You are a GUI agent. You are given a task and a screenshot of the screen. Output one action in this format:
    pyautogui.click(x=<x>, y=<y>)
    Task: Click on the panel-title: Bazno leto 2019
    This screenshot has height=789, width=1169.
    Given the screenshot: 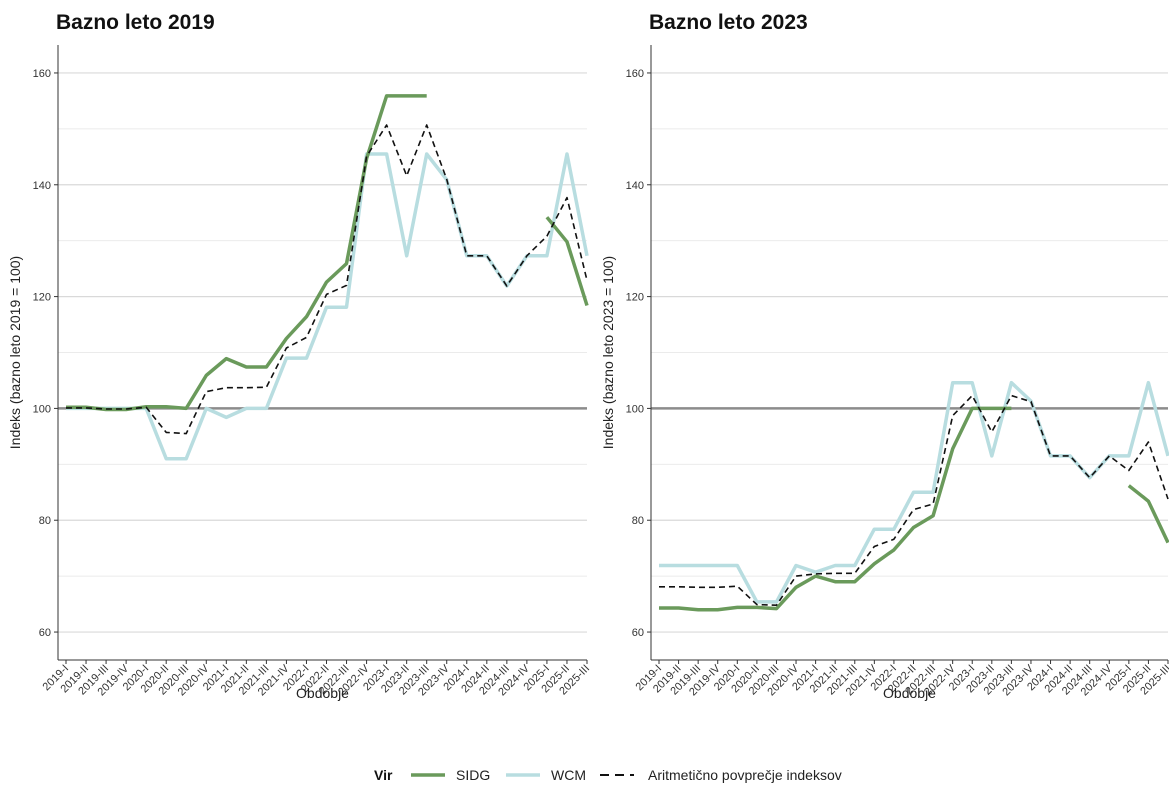 What is the action you would take?
    pyautogui.click(x=135, y=22)
    